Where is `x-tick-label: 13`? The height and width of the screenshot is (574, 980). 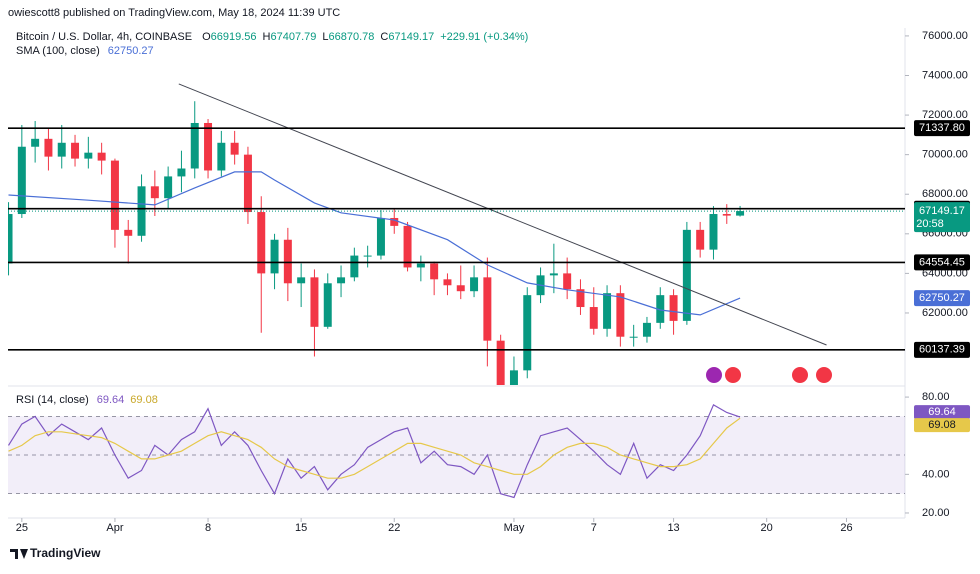 x-tick-label: 13 is located at coordinates (673, 528).